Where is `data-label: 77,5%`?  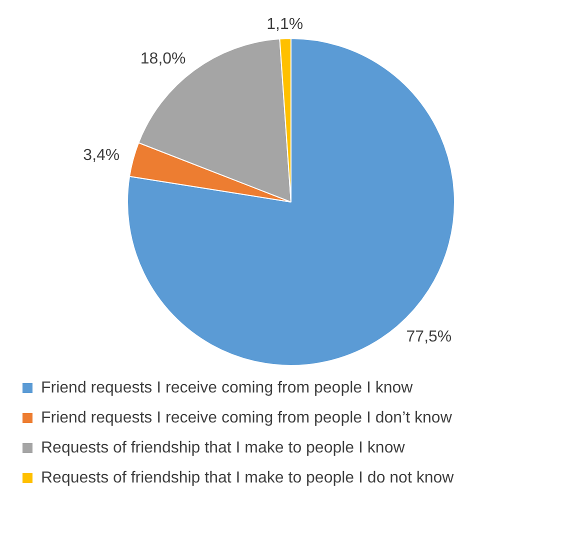
data-label: 77,5% is located at coordinates (429, 337).